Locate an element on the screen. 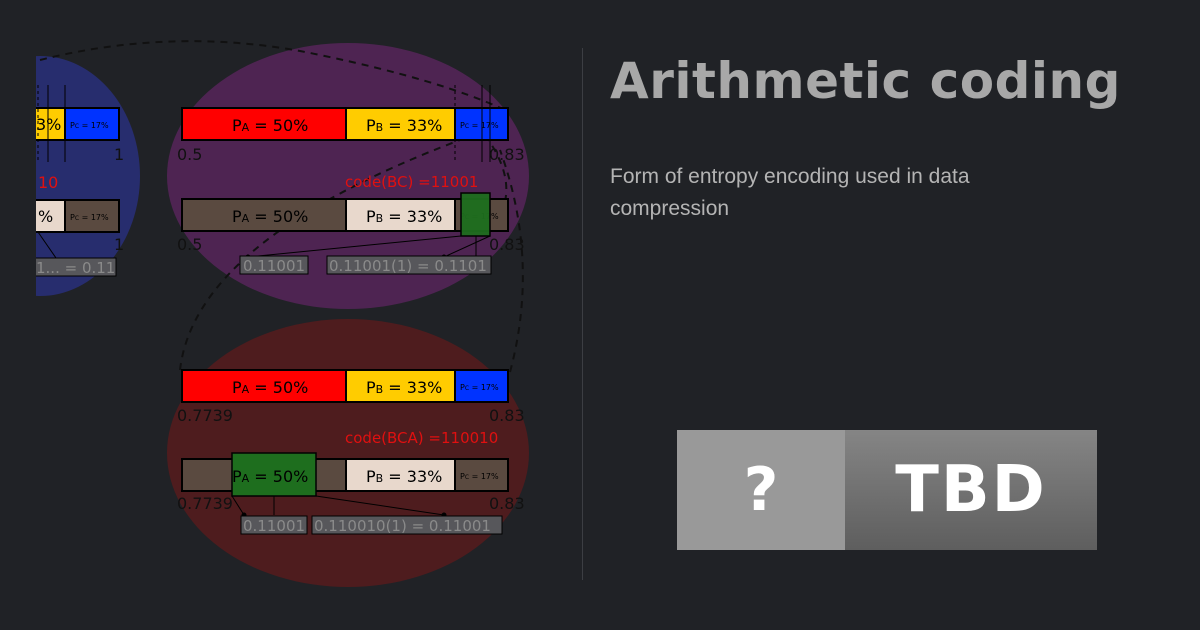 The height and width of the screenshot is (630, 1200). connector-left-arc is located at coordinates (320, 255).